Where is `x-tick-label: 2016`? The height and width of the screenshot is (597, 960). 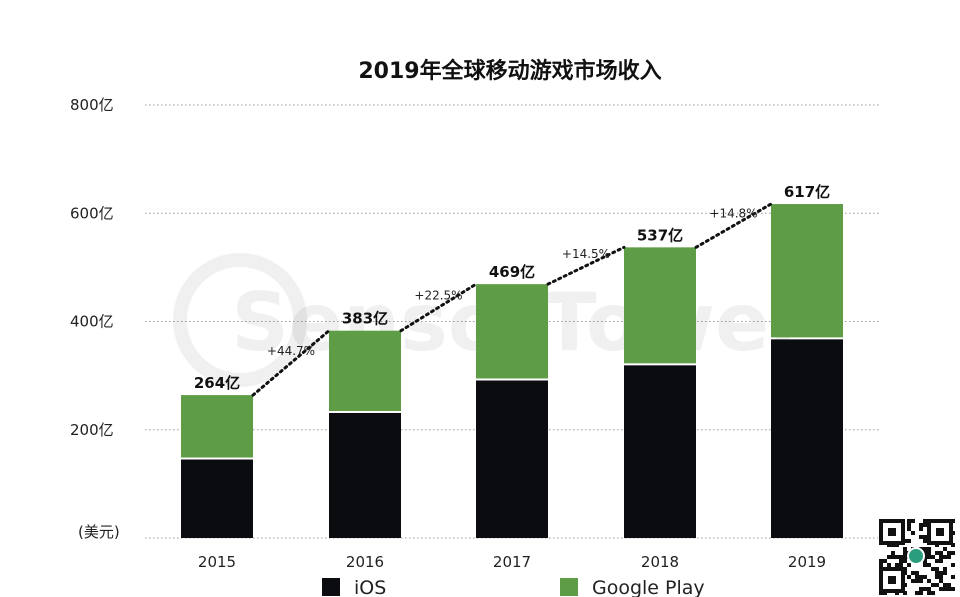 x-tick-label: 2016 is located at coordinates (365, 562).